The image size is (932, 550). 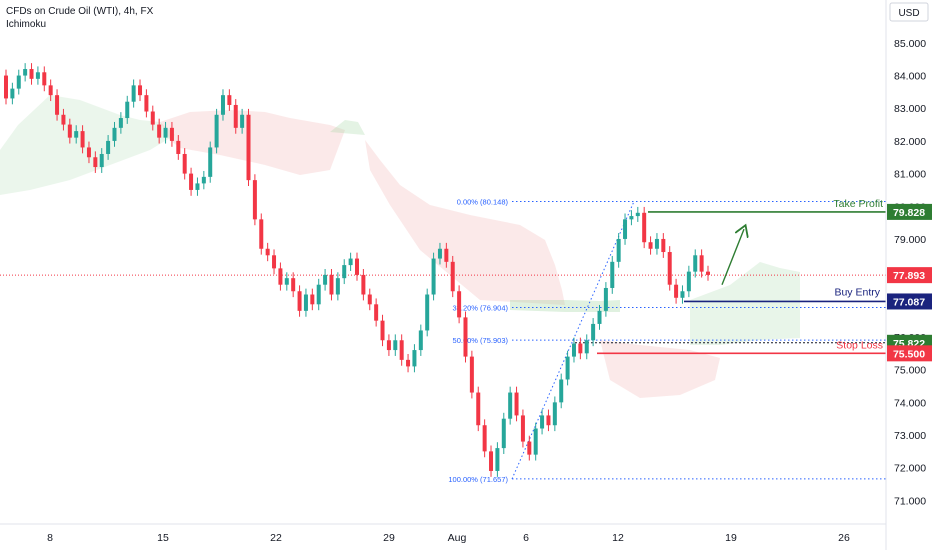 What do you see at coordinates (732, 257) in the screenshot?
I see `projection-arrow` at bounding box center [732, 257].